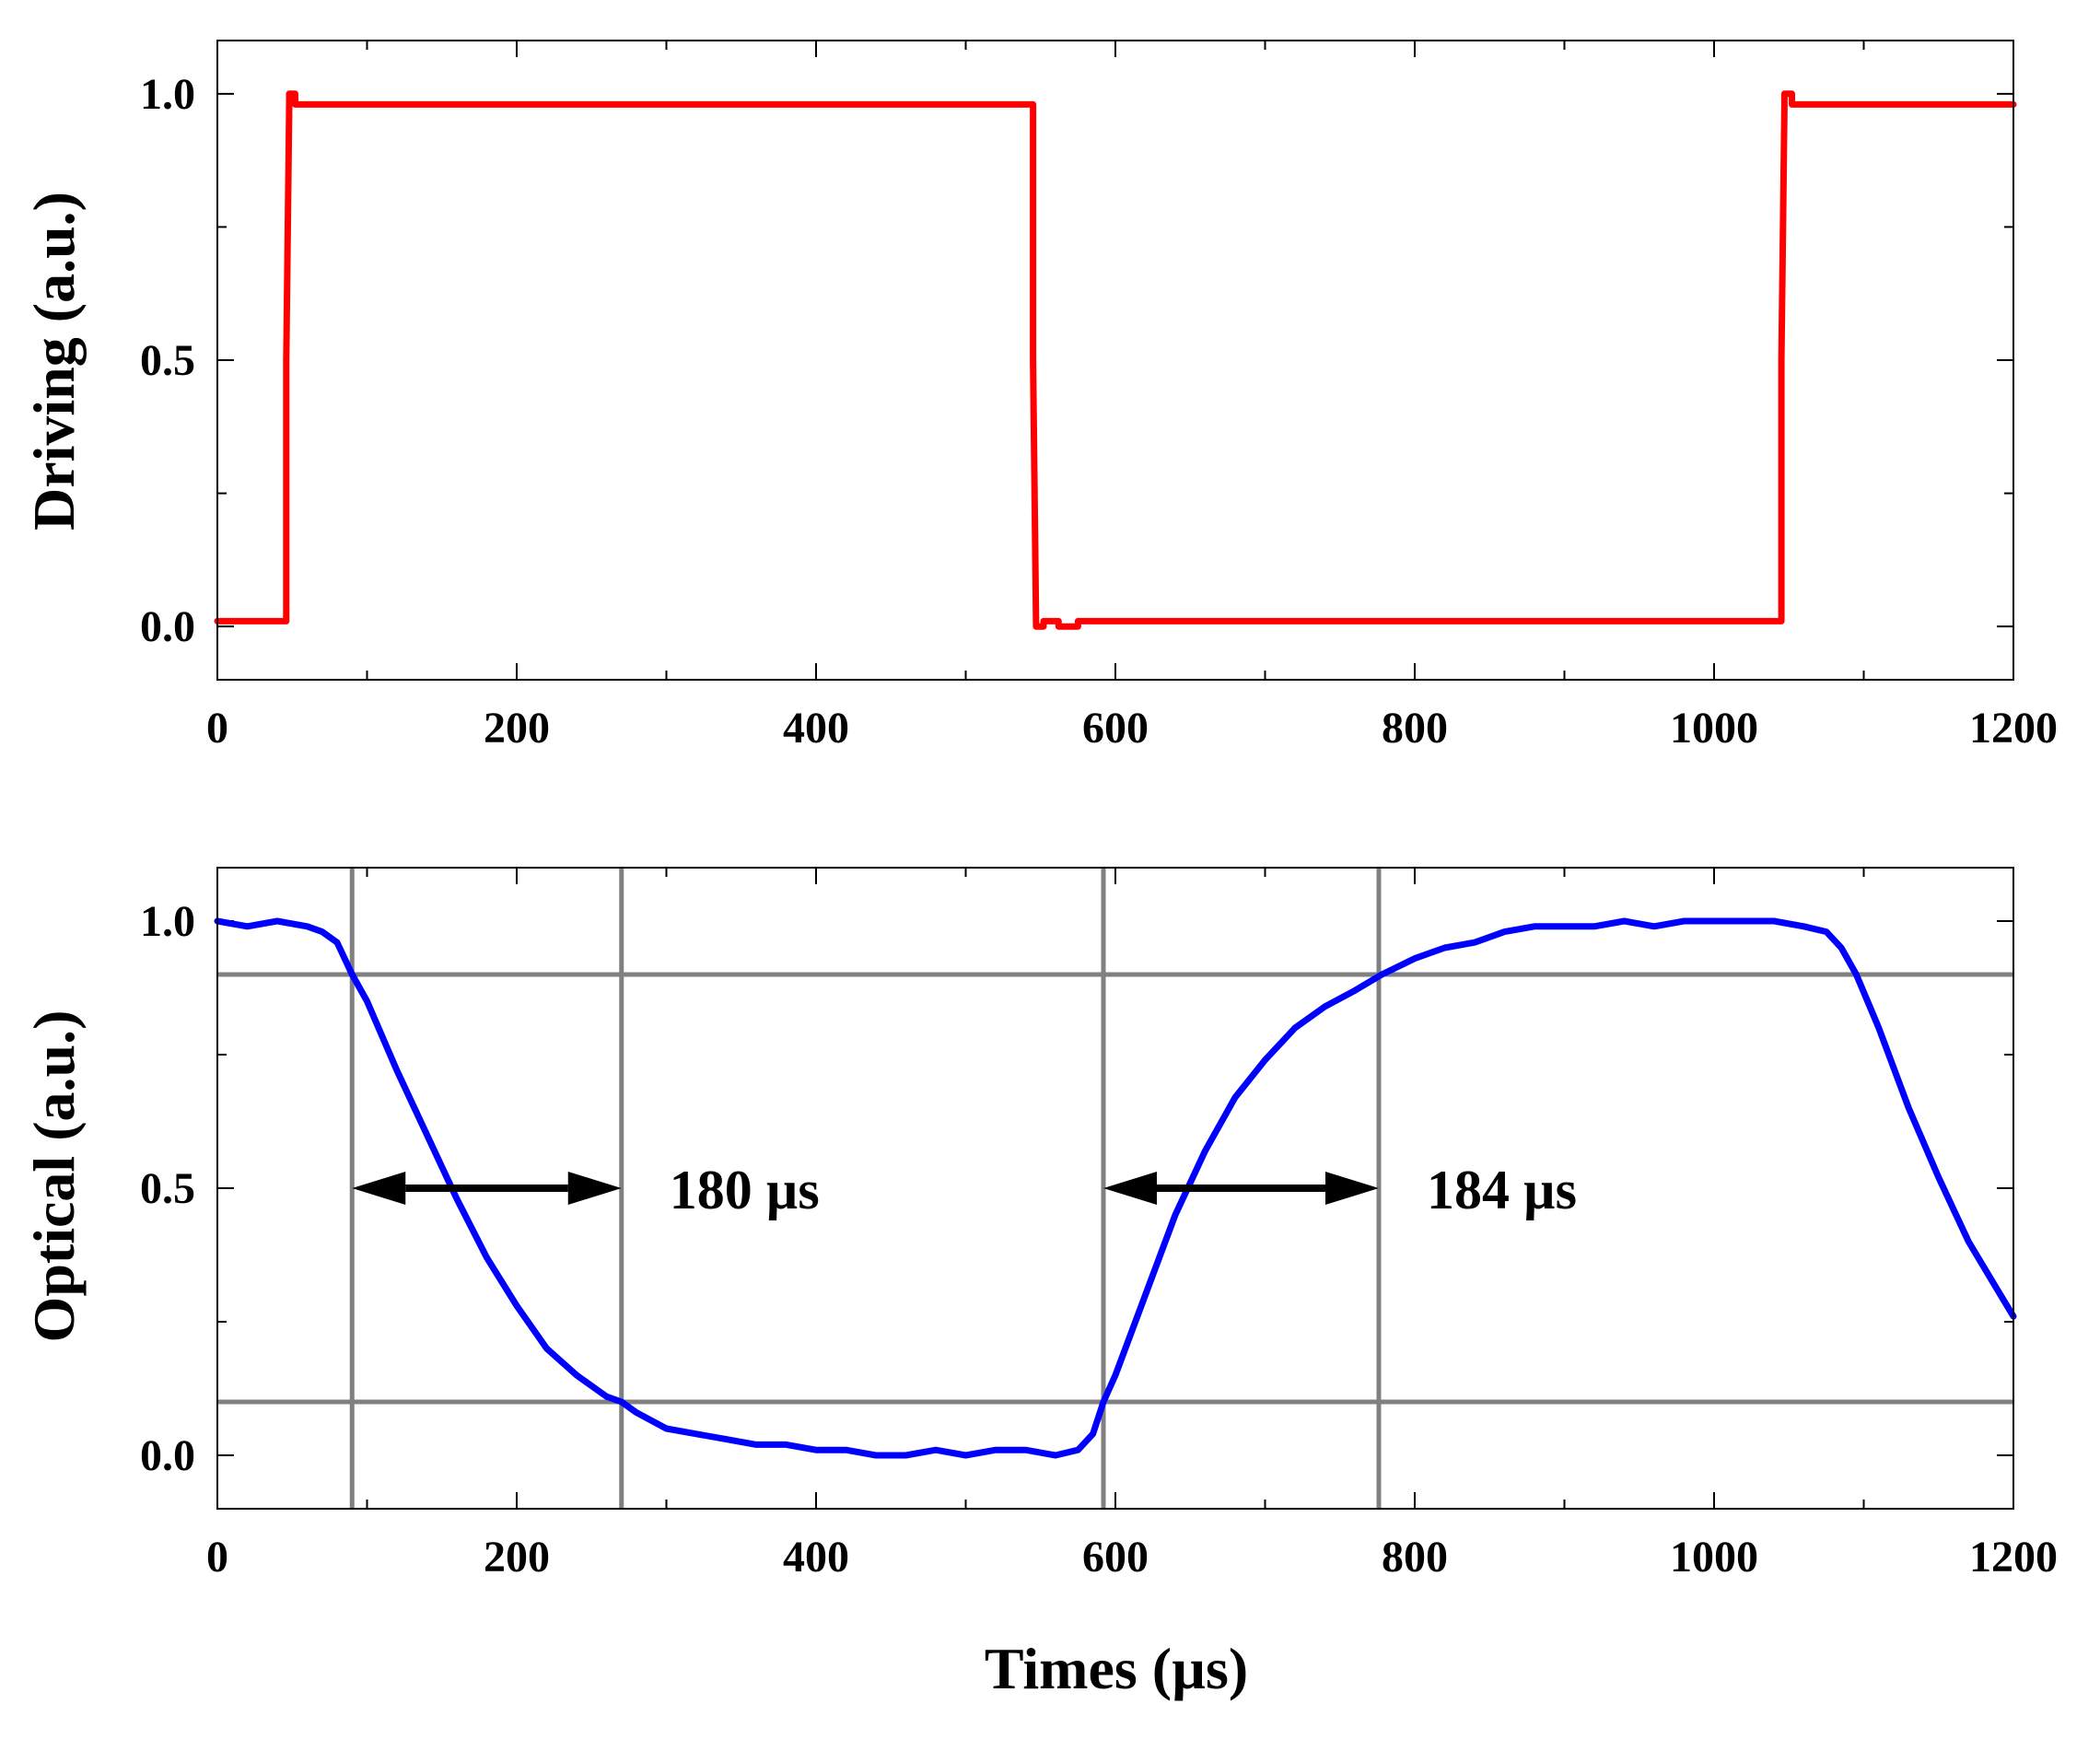  What do you see at coordinates (1116, 1668) in the screenshot?
I see `x-axis-title: Times (µs)` at bounding box center [1116, 1668].